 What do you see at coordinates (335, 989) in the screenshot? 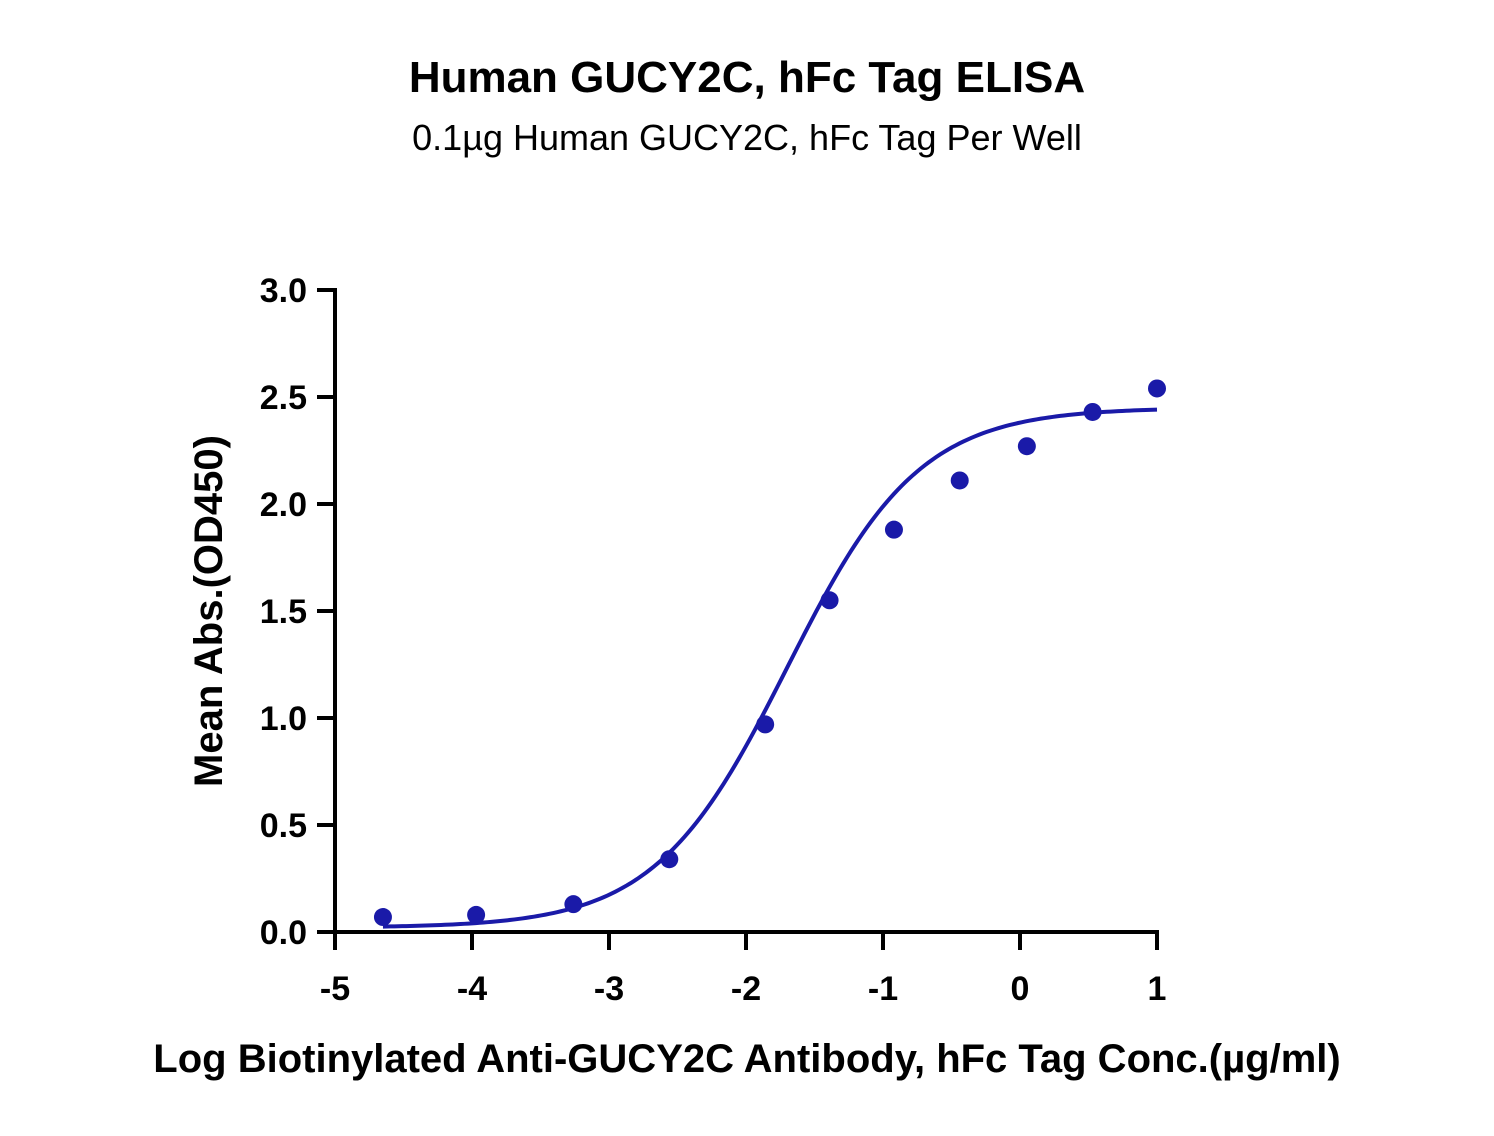
I see `x-tick-label: -5` at bounding box center [335, 989].